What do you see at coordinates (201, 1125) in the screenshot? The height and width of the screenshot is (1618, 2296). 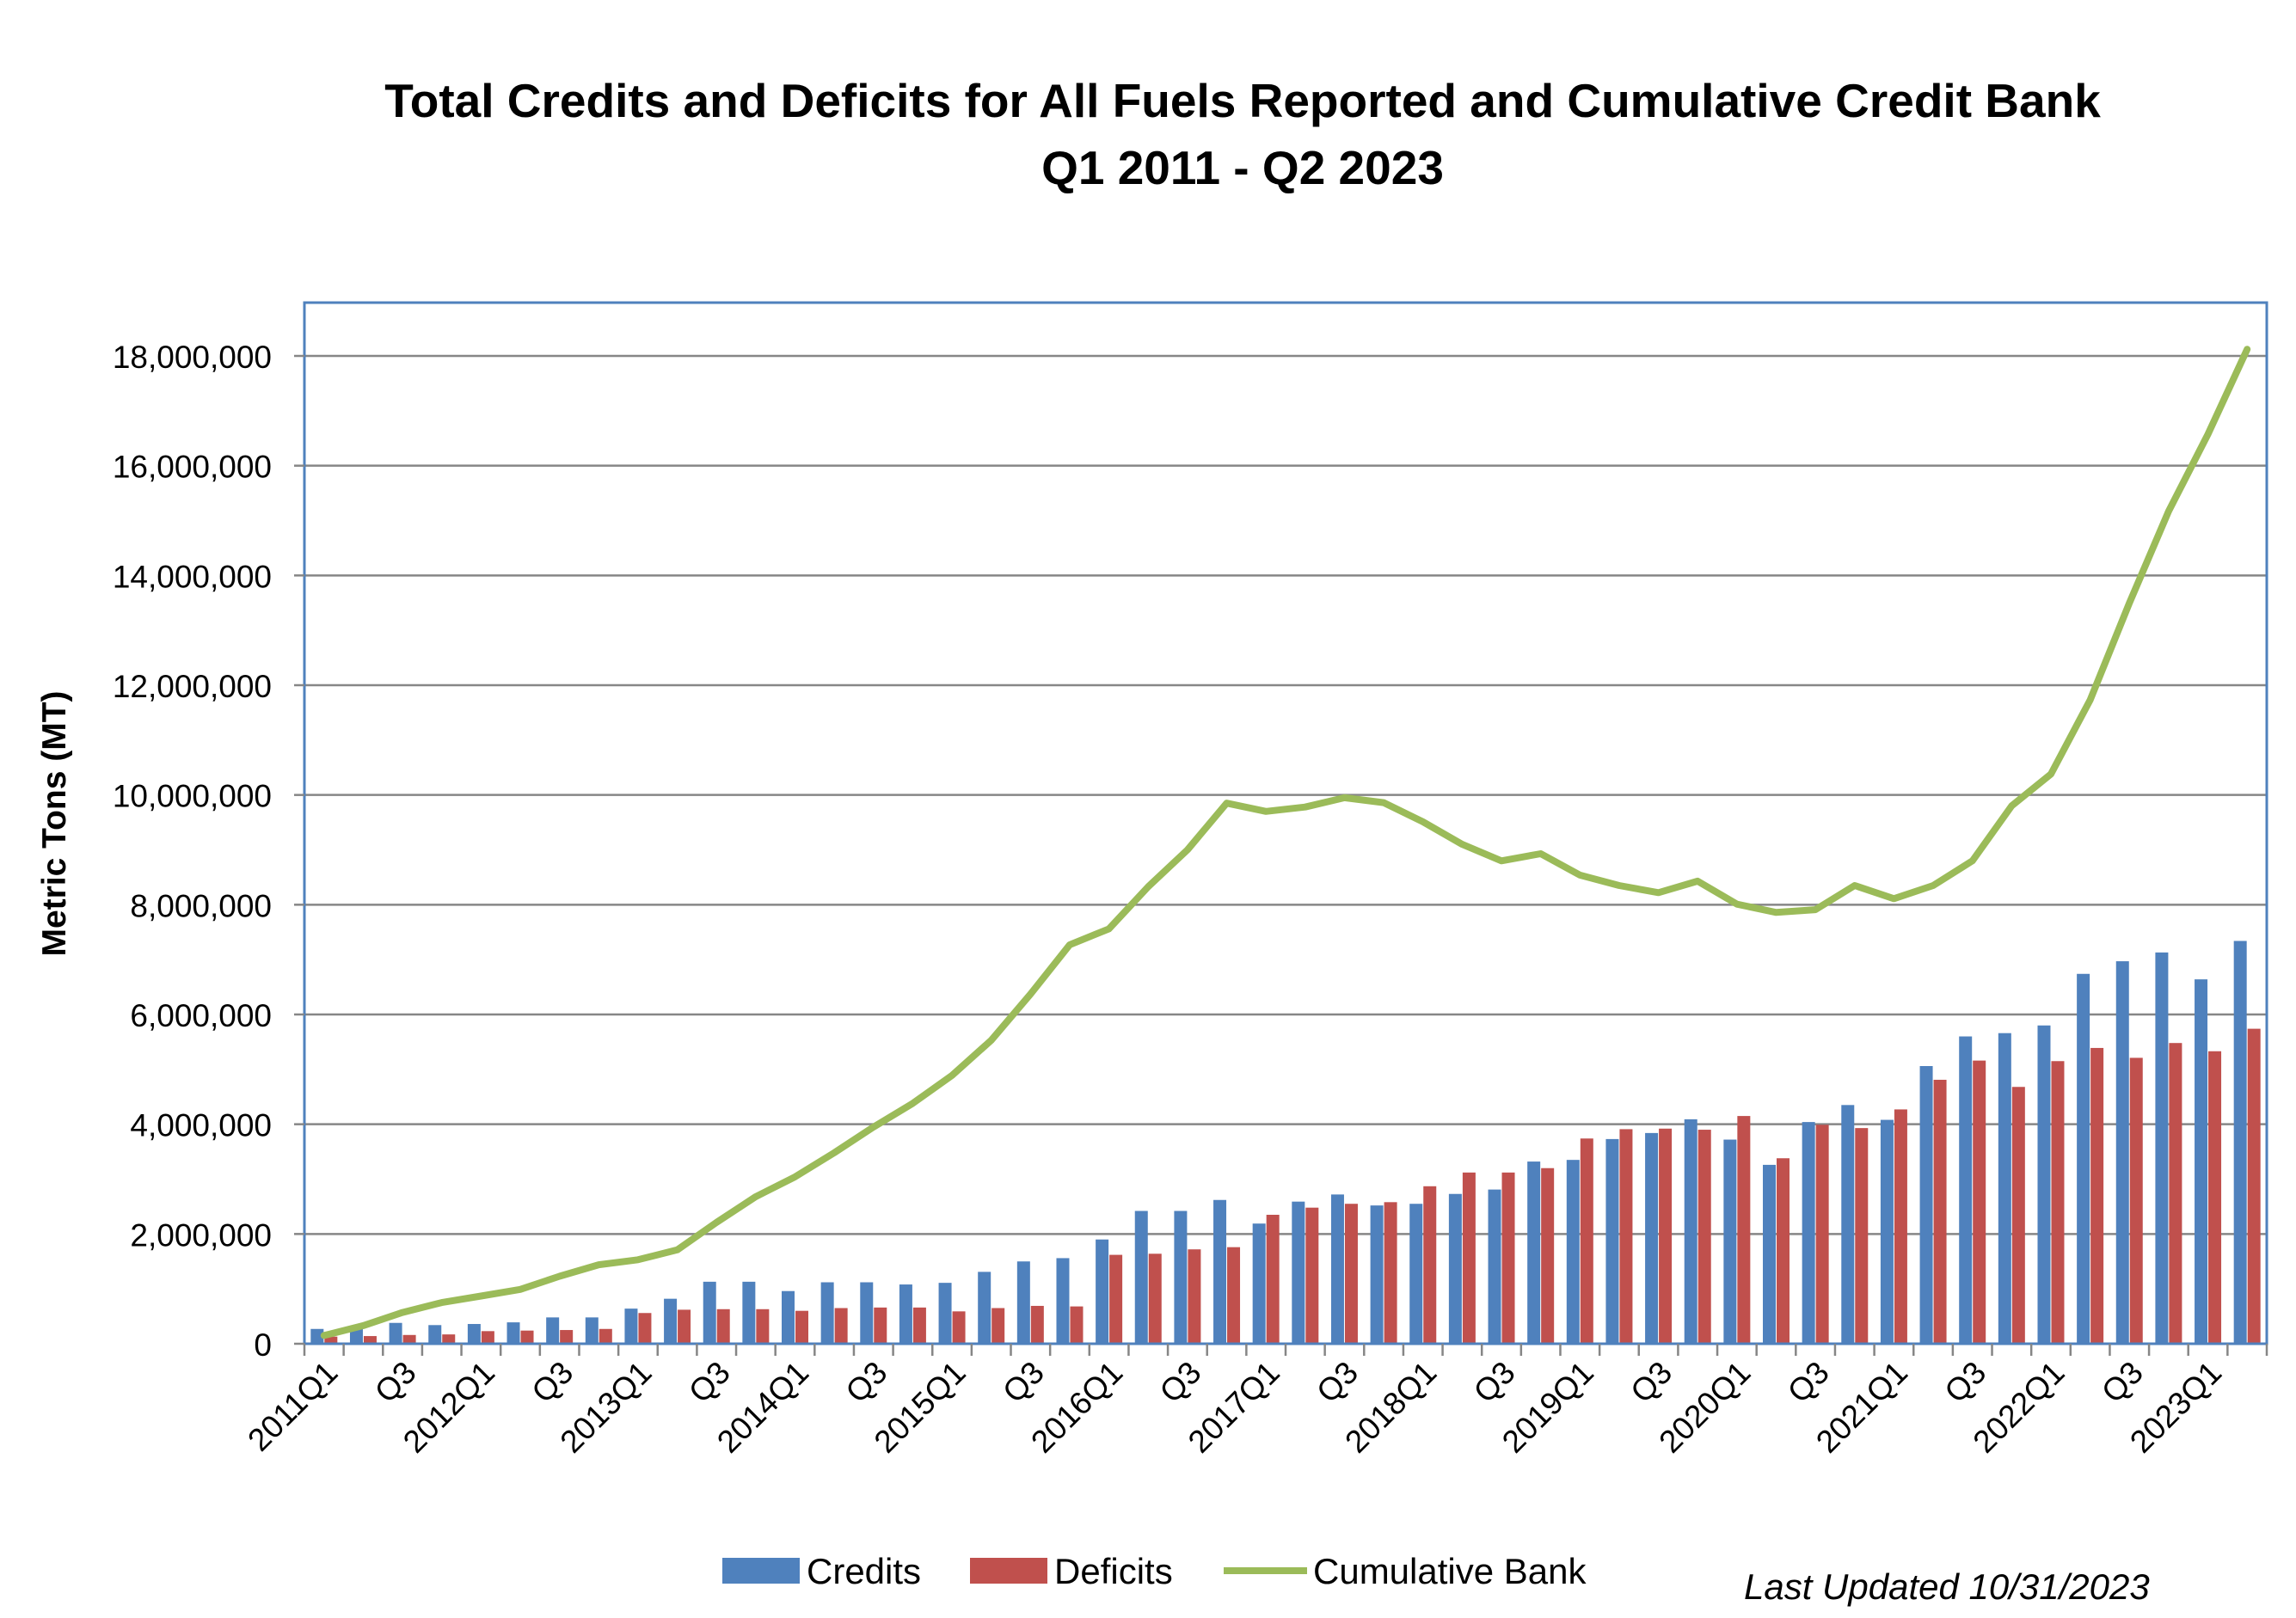 I see `y-tick-label: 4,000,000` at bounding box center [201, 1125].